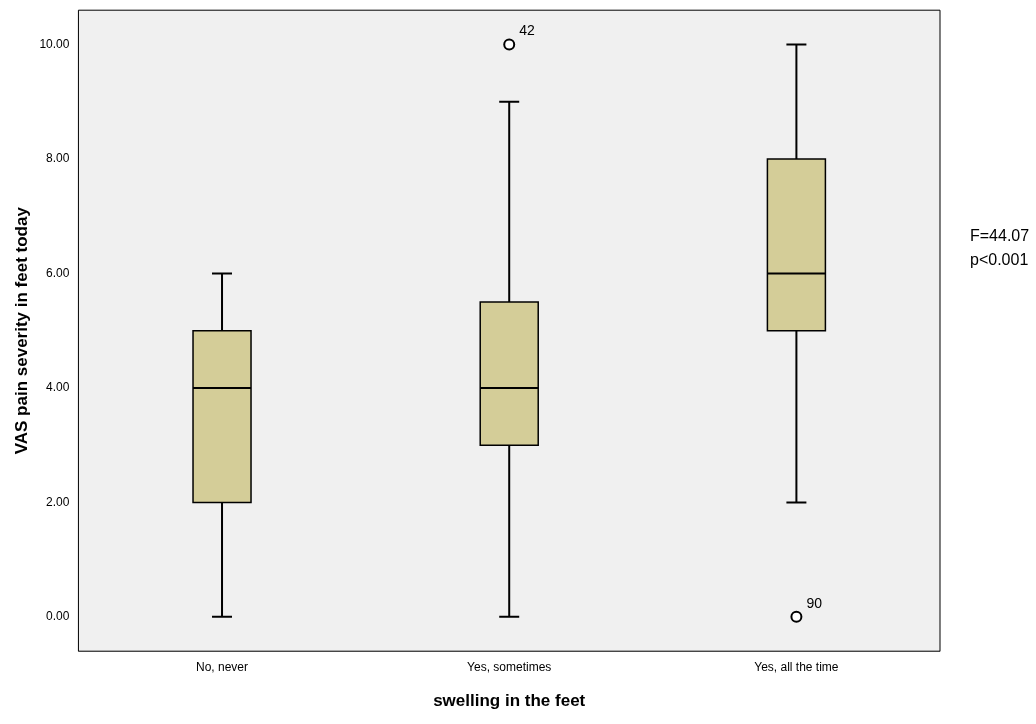 This screenshot has width=1036, height=724. I want to click on text: F=44.07, so click(1000, 236).